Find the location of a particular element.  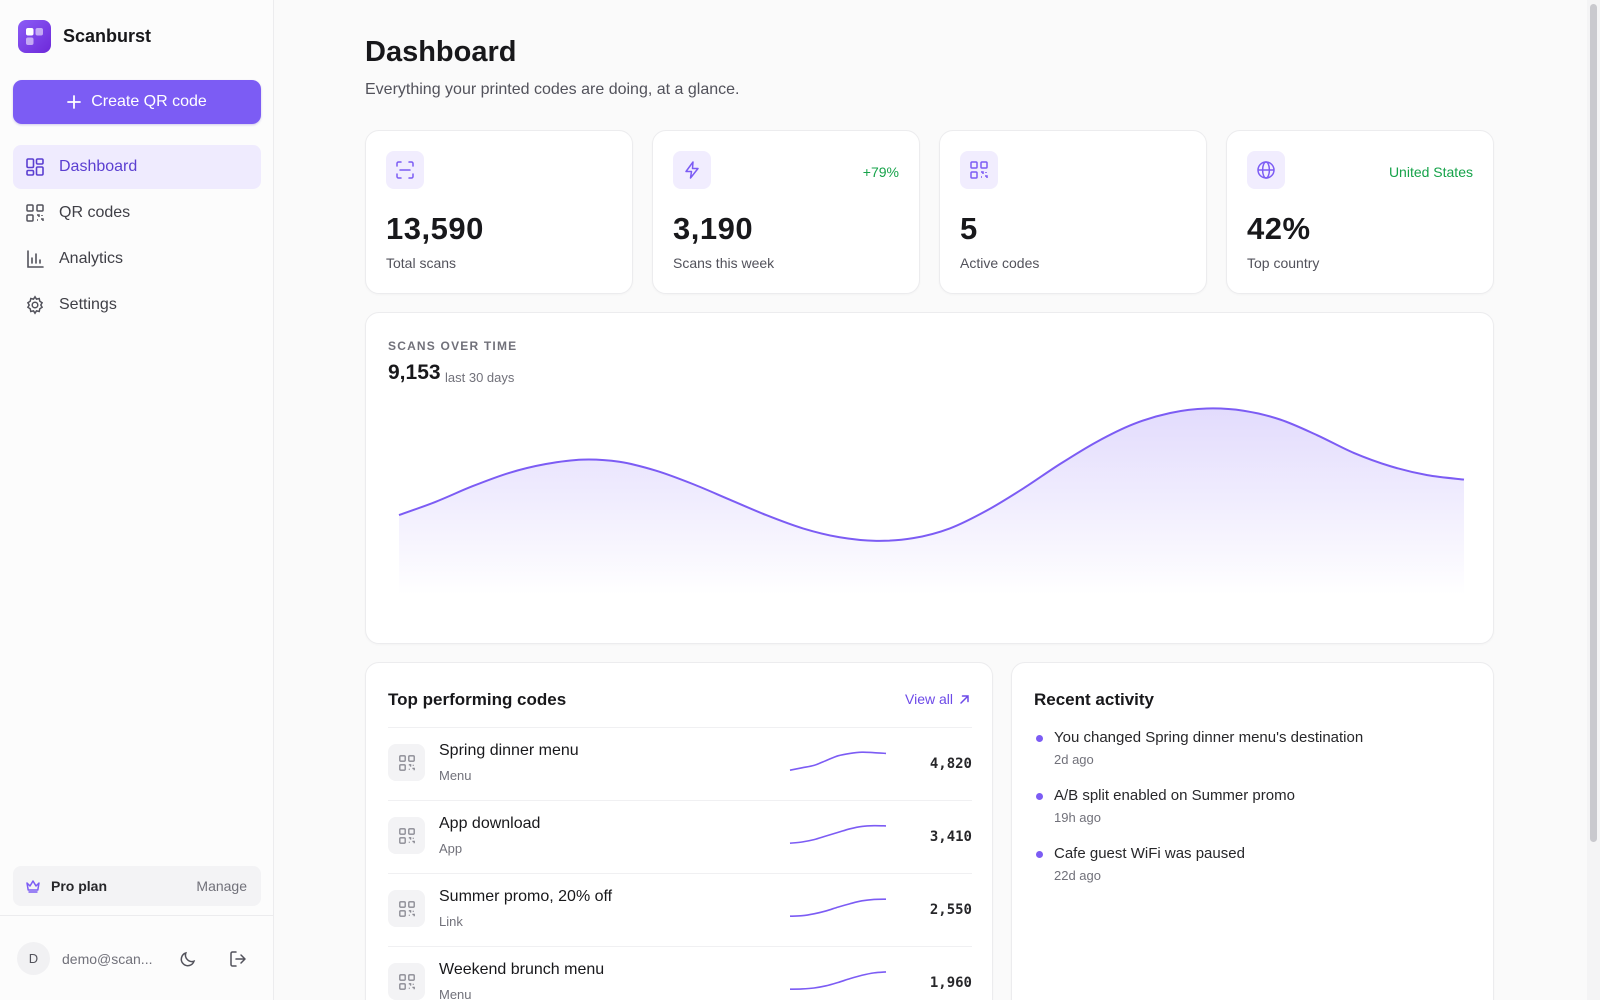

theme-toggle-button is located at coordinates (188, 959).